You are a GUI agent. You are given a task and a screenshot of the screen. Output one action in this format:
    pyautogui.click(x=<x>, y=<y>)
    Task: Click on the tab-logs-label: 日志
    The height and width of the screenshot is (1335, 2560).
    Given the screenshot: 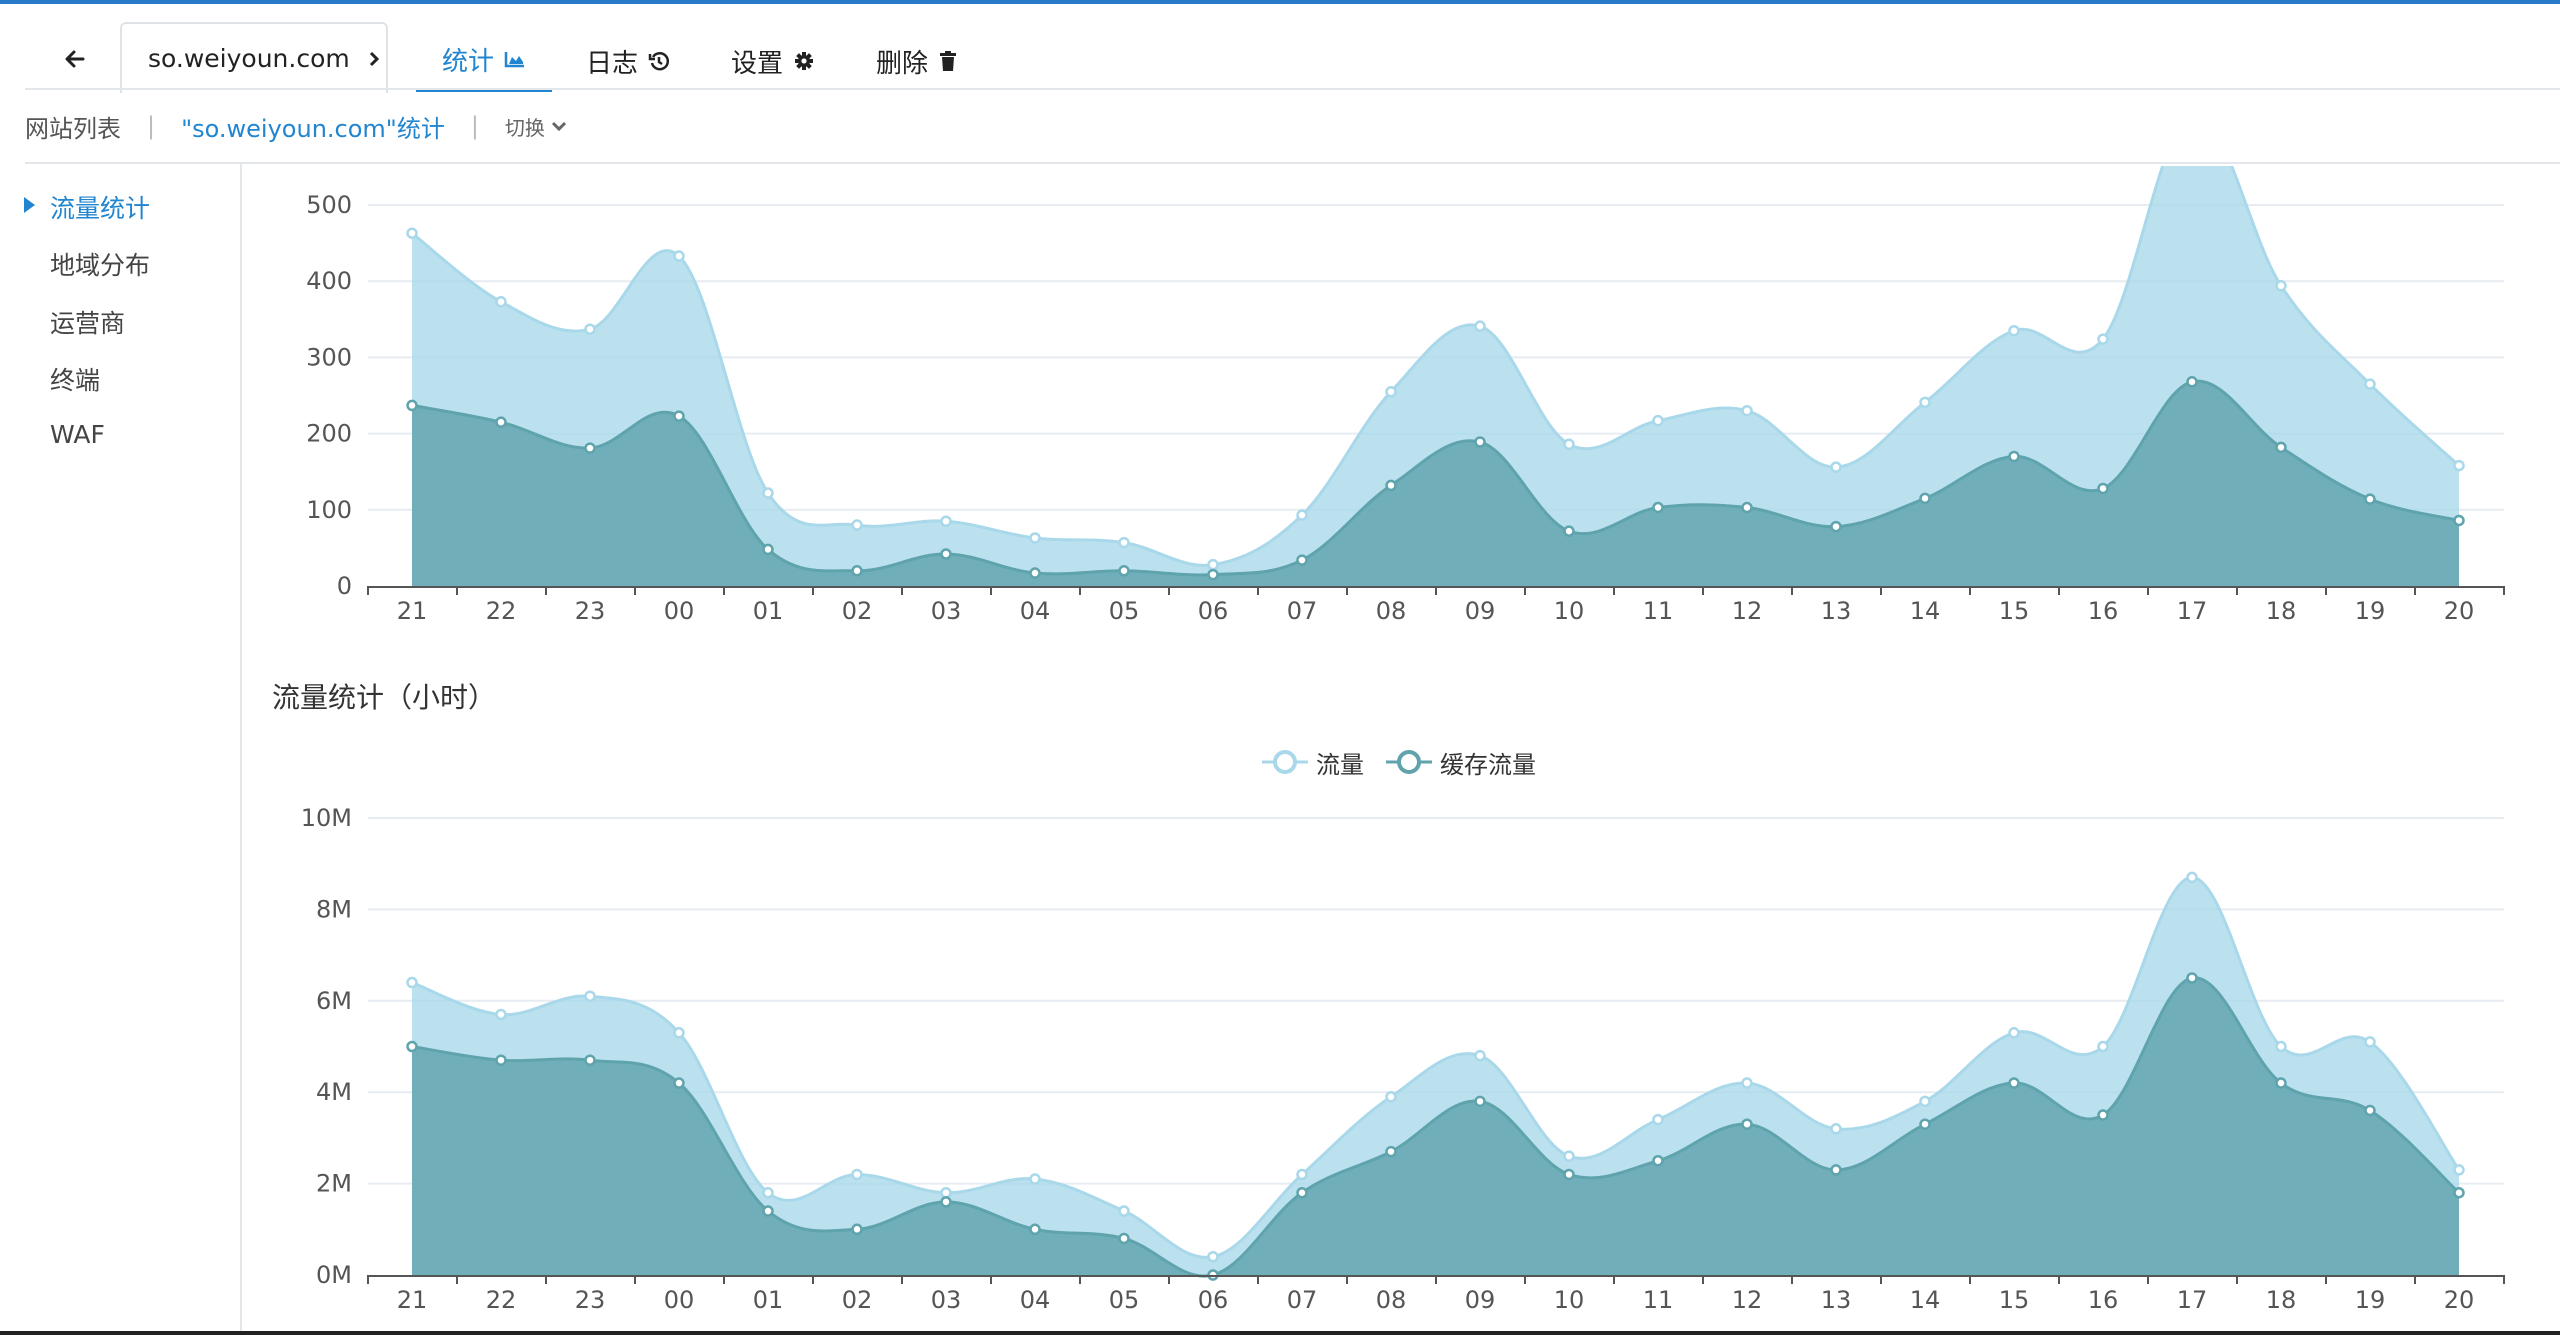 What is the action you would take?
    pyautogui.click(x=612, y=63)
    